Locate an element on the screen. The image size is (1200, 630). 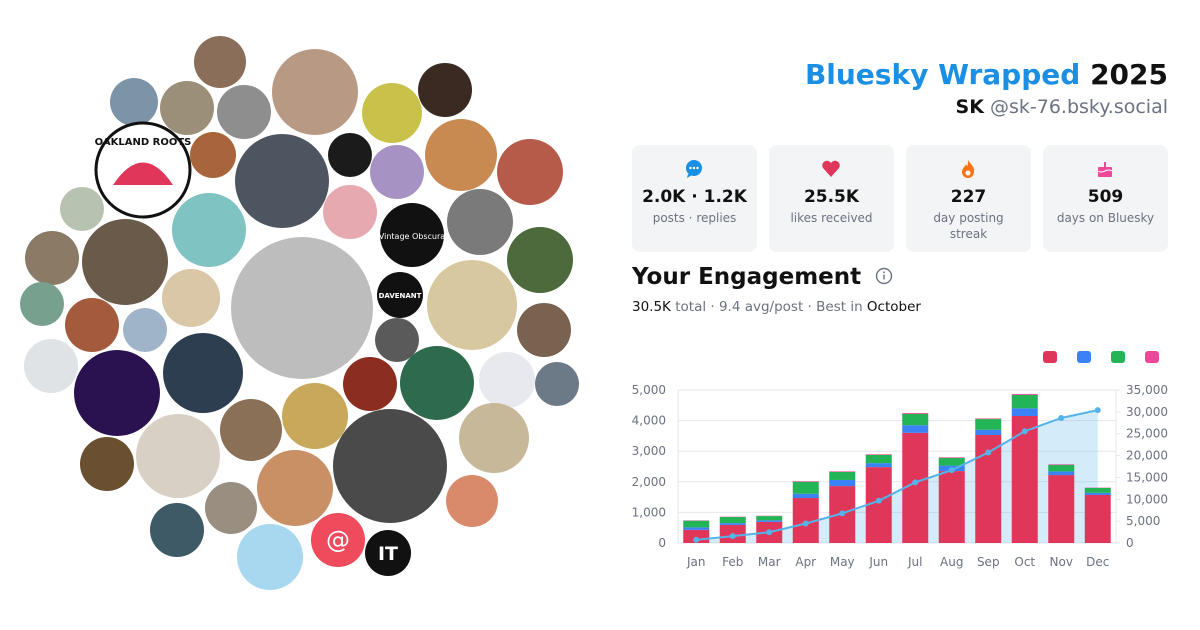
title: Bluesky Wrapped 2025 is located at coordinates (986, 74).